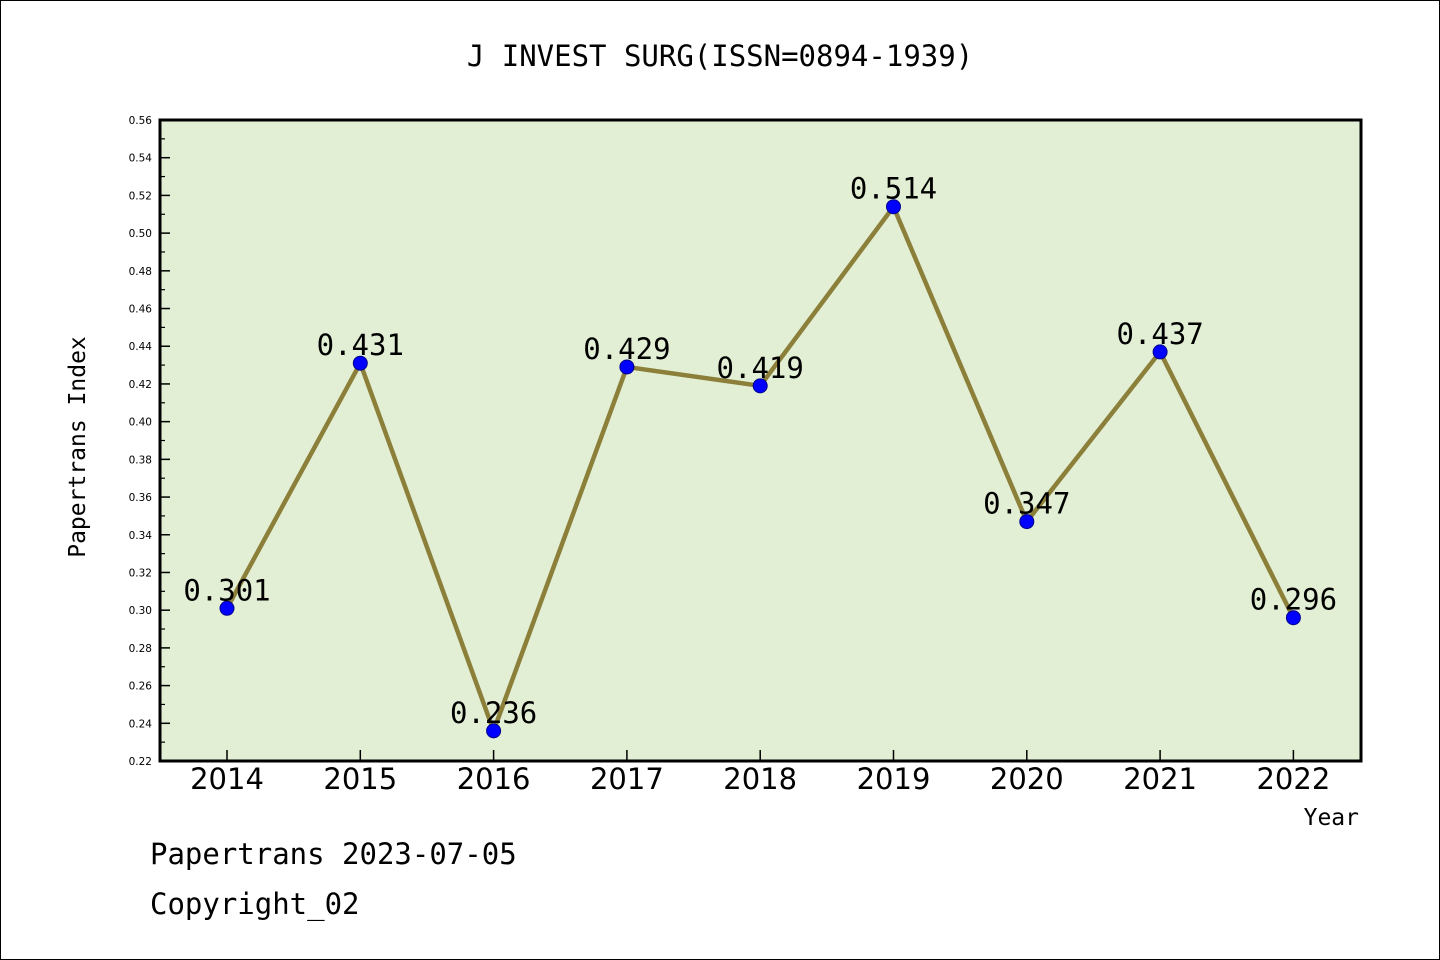 The image size is (1440, 960). Describe the element at coordinates (140, 272) in the screenshot. I see `y-tick-label: 0.48` at that location.